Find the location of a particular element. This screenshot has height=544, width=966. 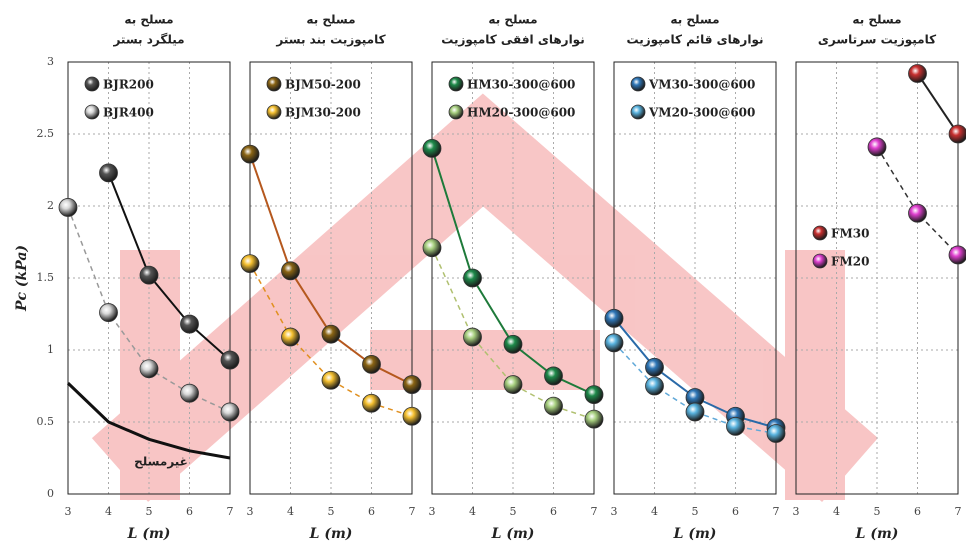

panel-title: کامپوزیت بند بستر is located at coordinates (330, 40).